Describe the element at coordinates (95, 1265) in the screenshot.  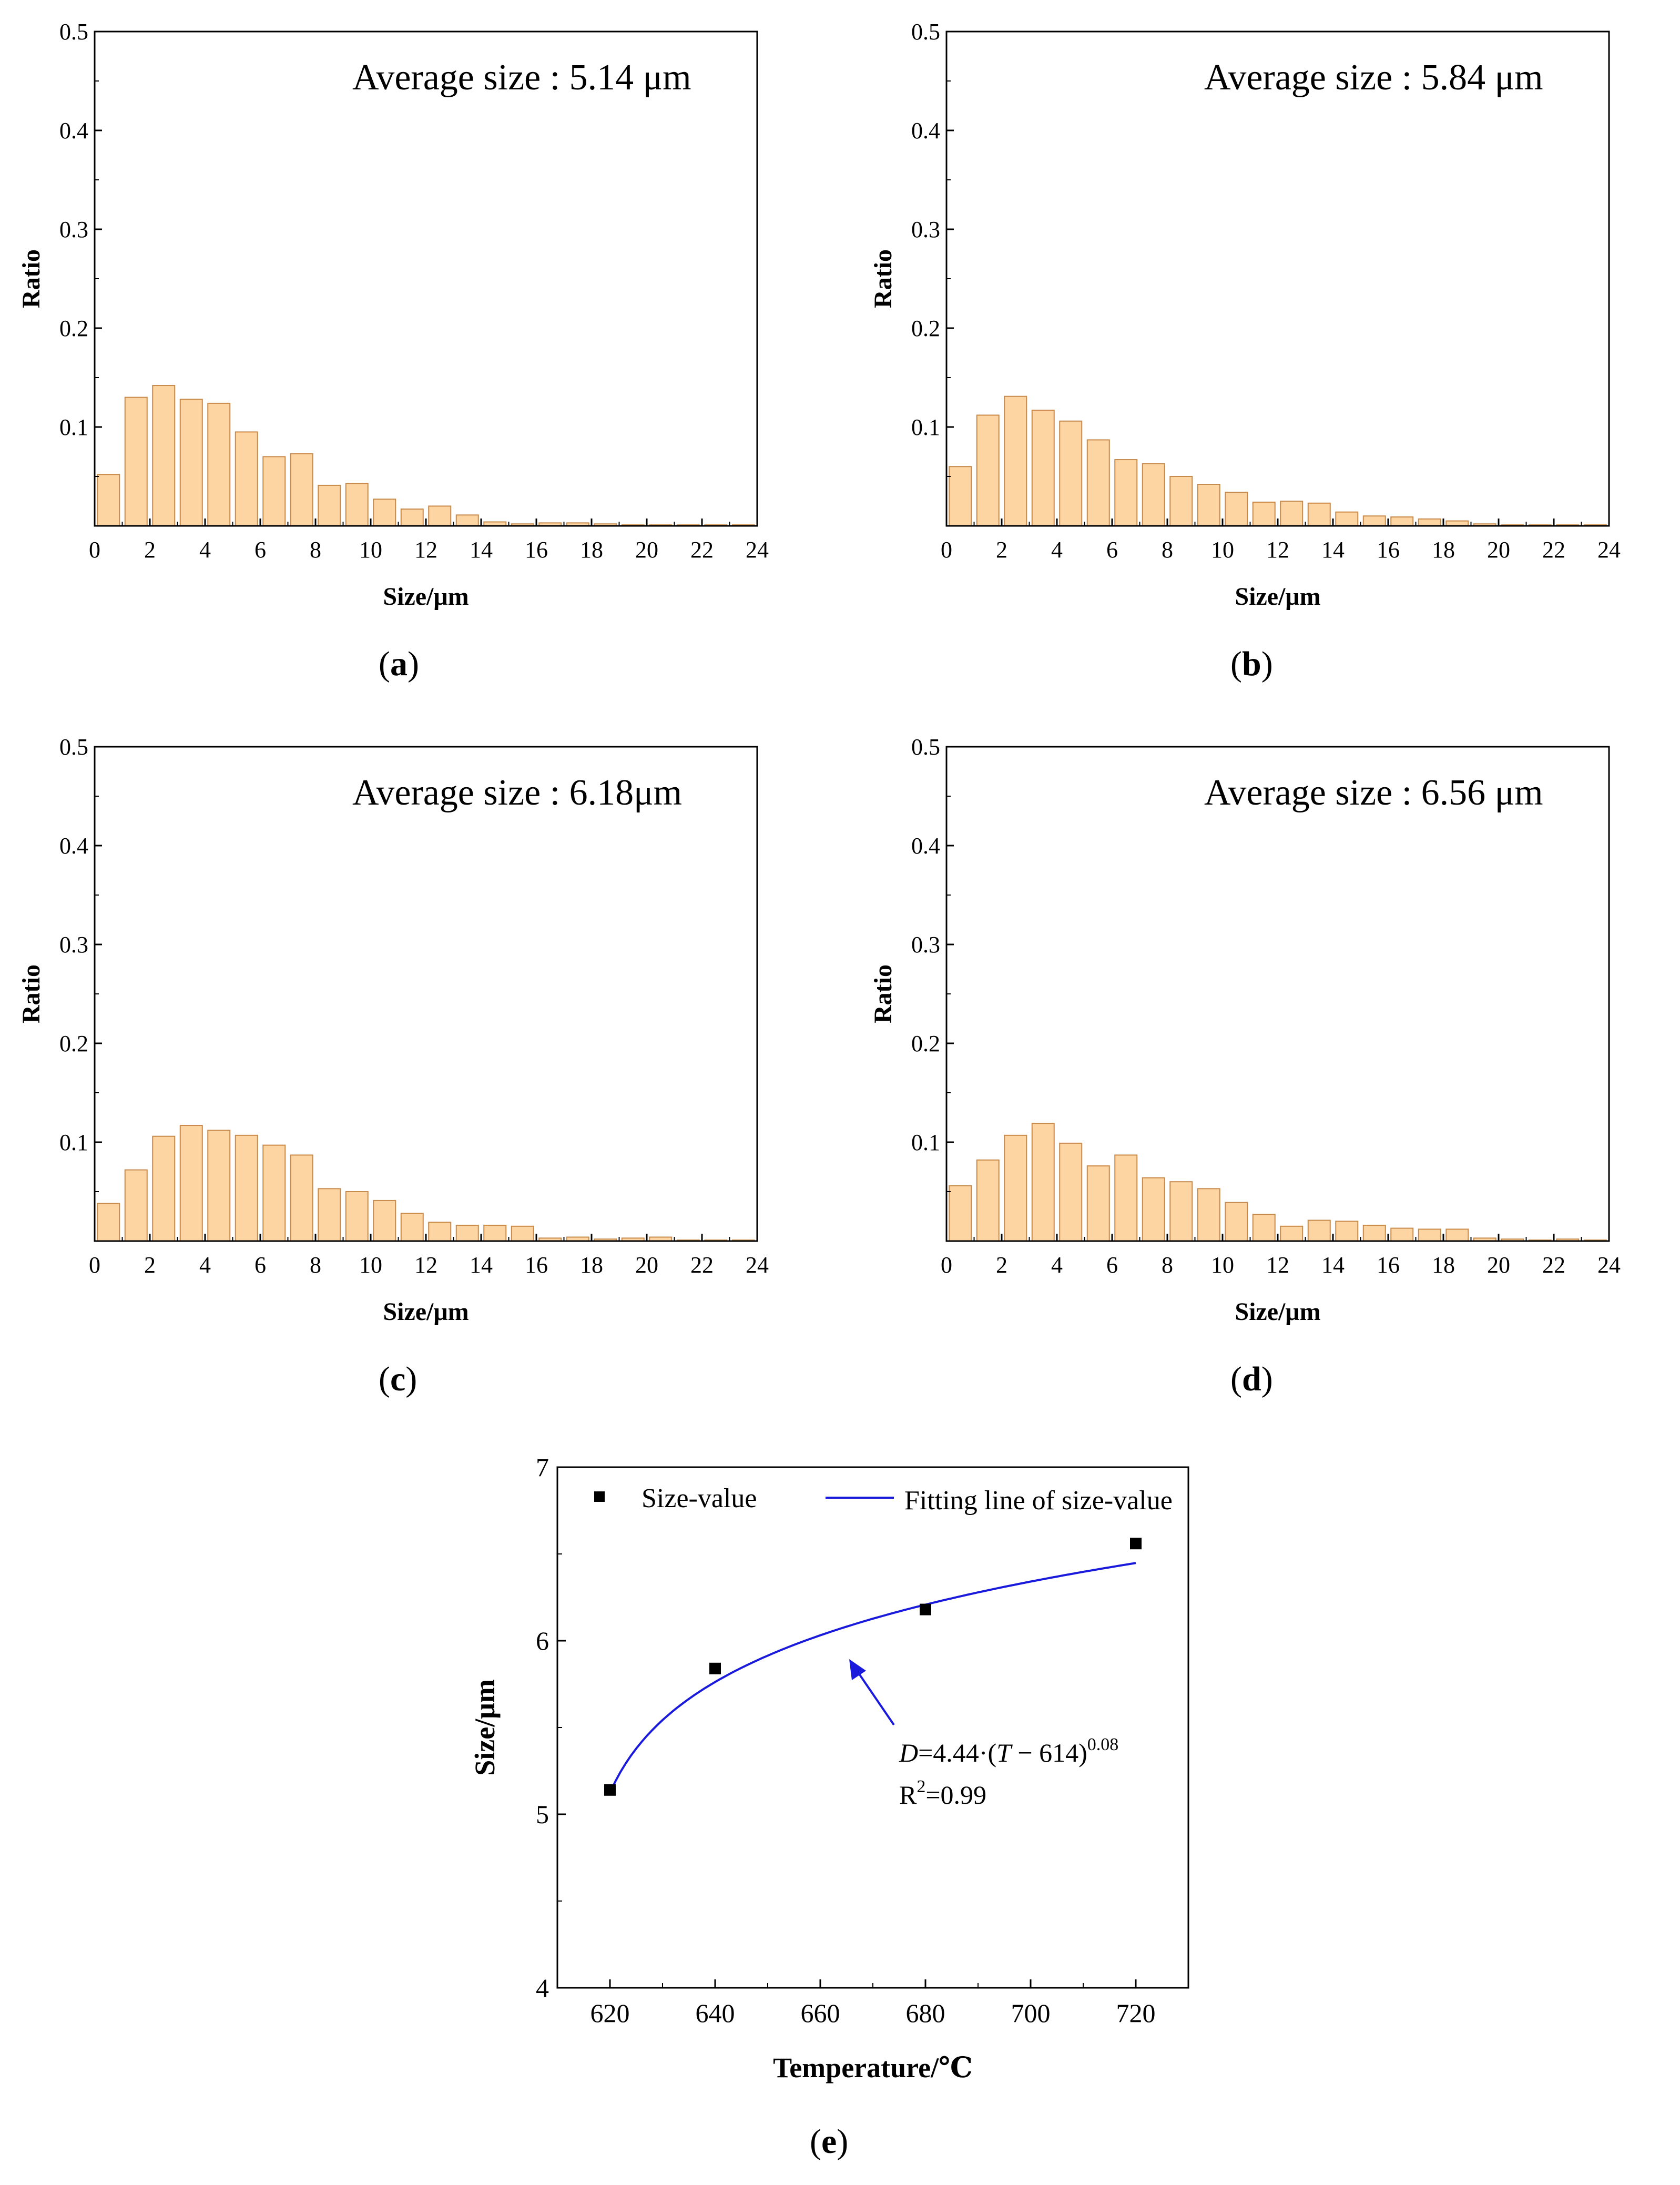
I see `xtick-label-c-0: 0` at that location.